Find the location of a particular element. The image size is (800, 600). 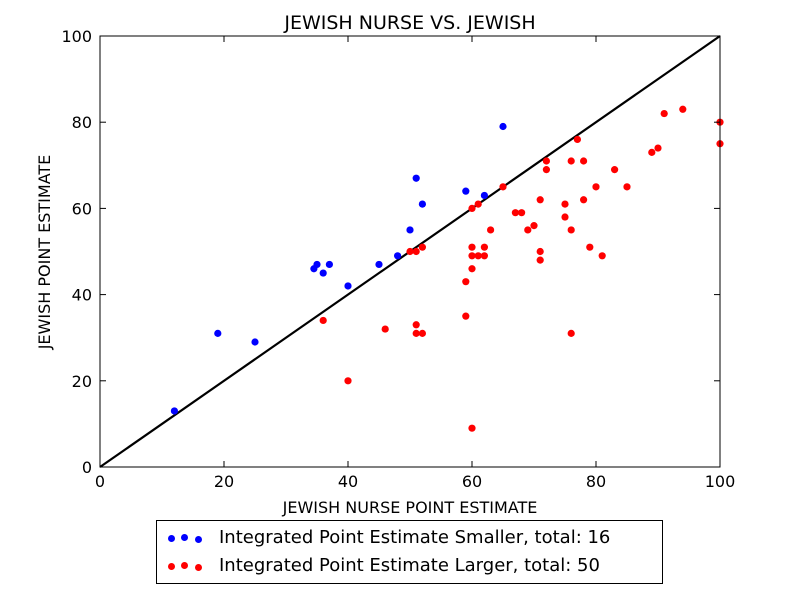

y-tick-label: 80 is located at coordinates (82, 122).